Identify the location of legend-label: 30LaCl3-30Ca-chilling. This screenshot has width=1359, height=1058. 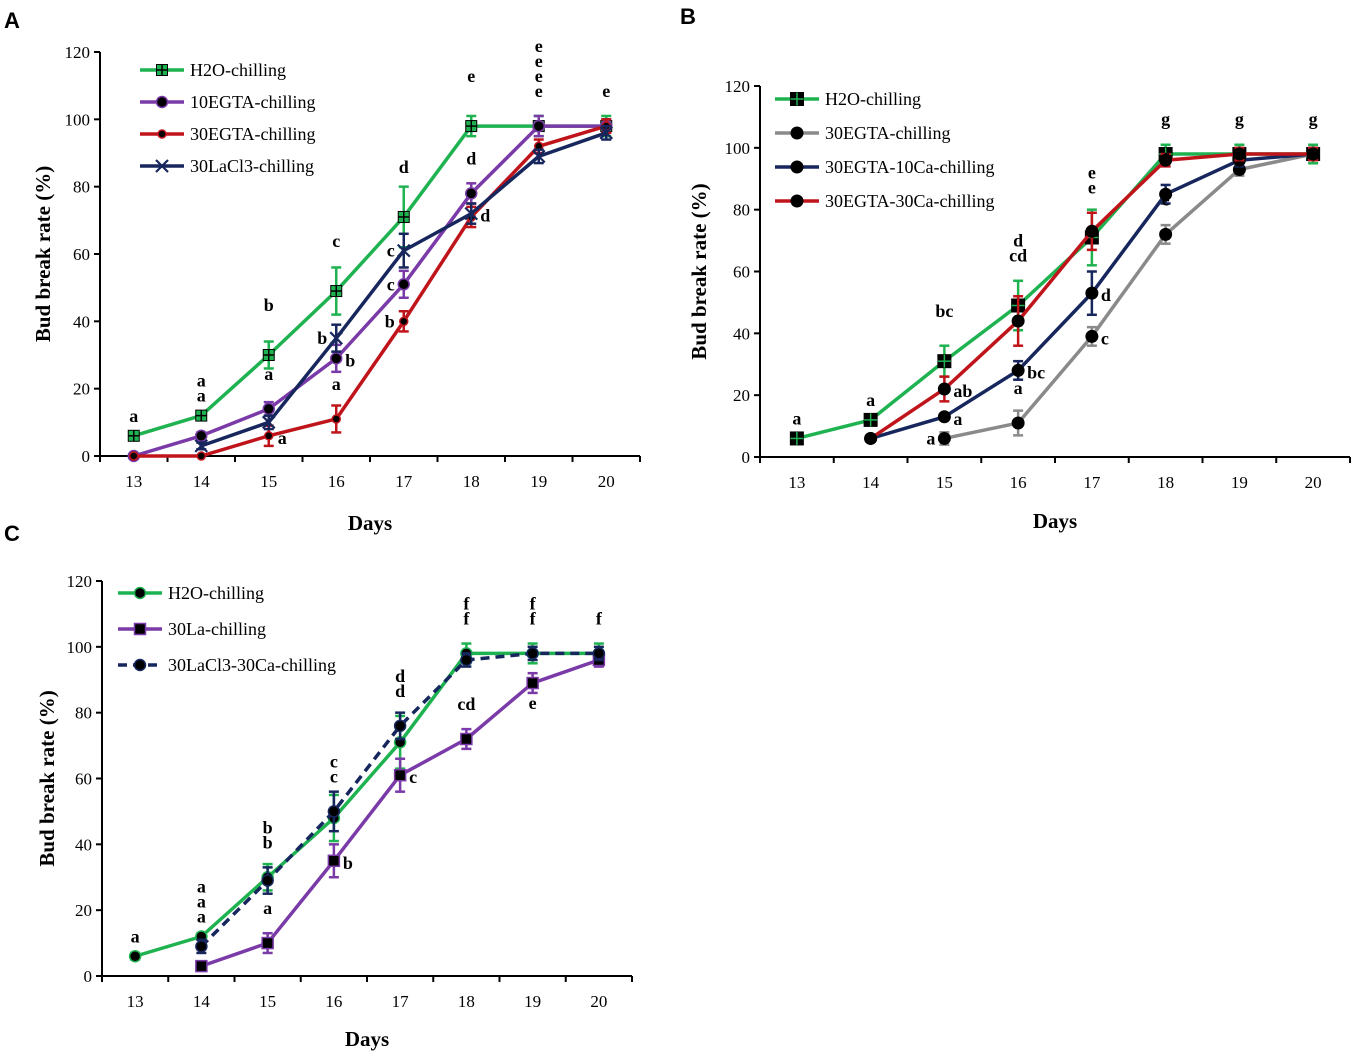
(252, 665).